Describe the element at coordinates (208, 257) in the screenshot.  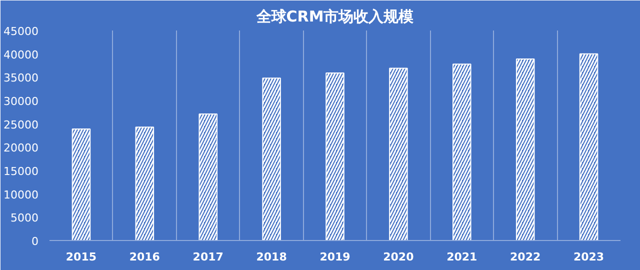
I see `x-tick-label: 2017` at that location.